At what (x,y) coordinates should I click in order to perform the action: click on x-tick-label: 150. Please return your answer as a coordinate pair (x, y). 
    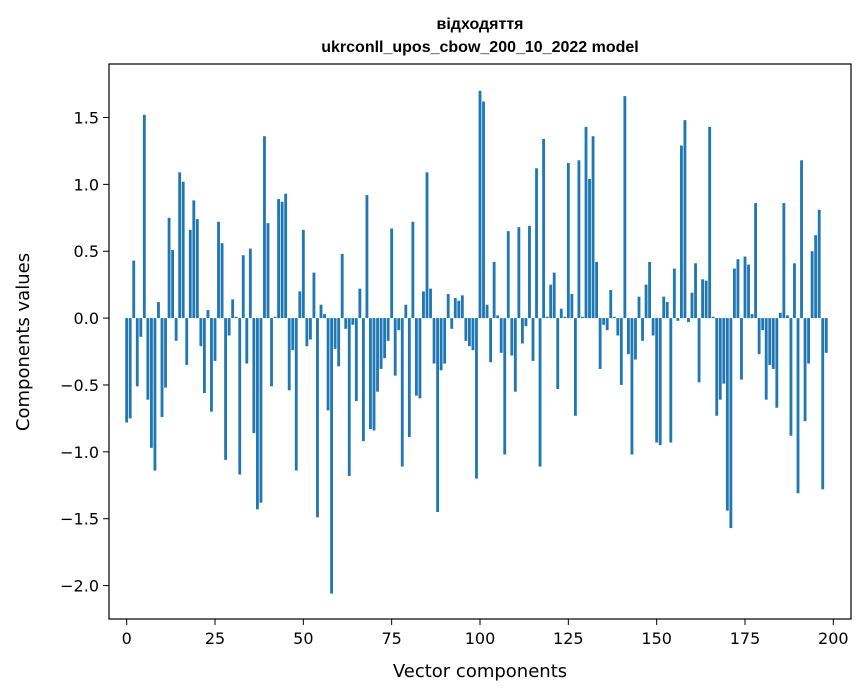
    Looking at the image, I should click on (656, 638).